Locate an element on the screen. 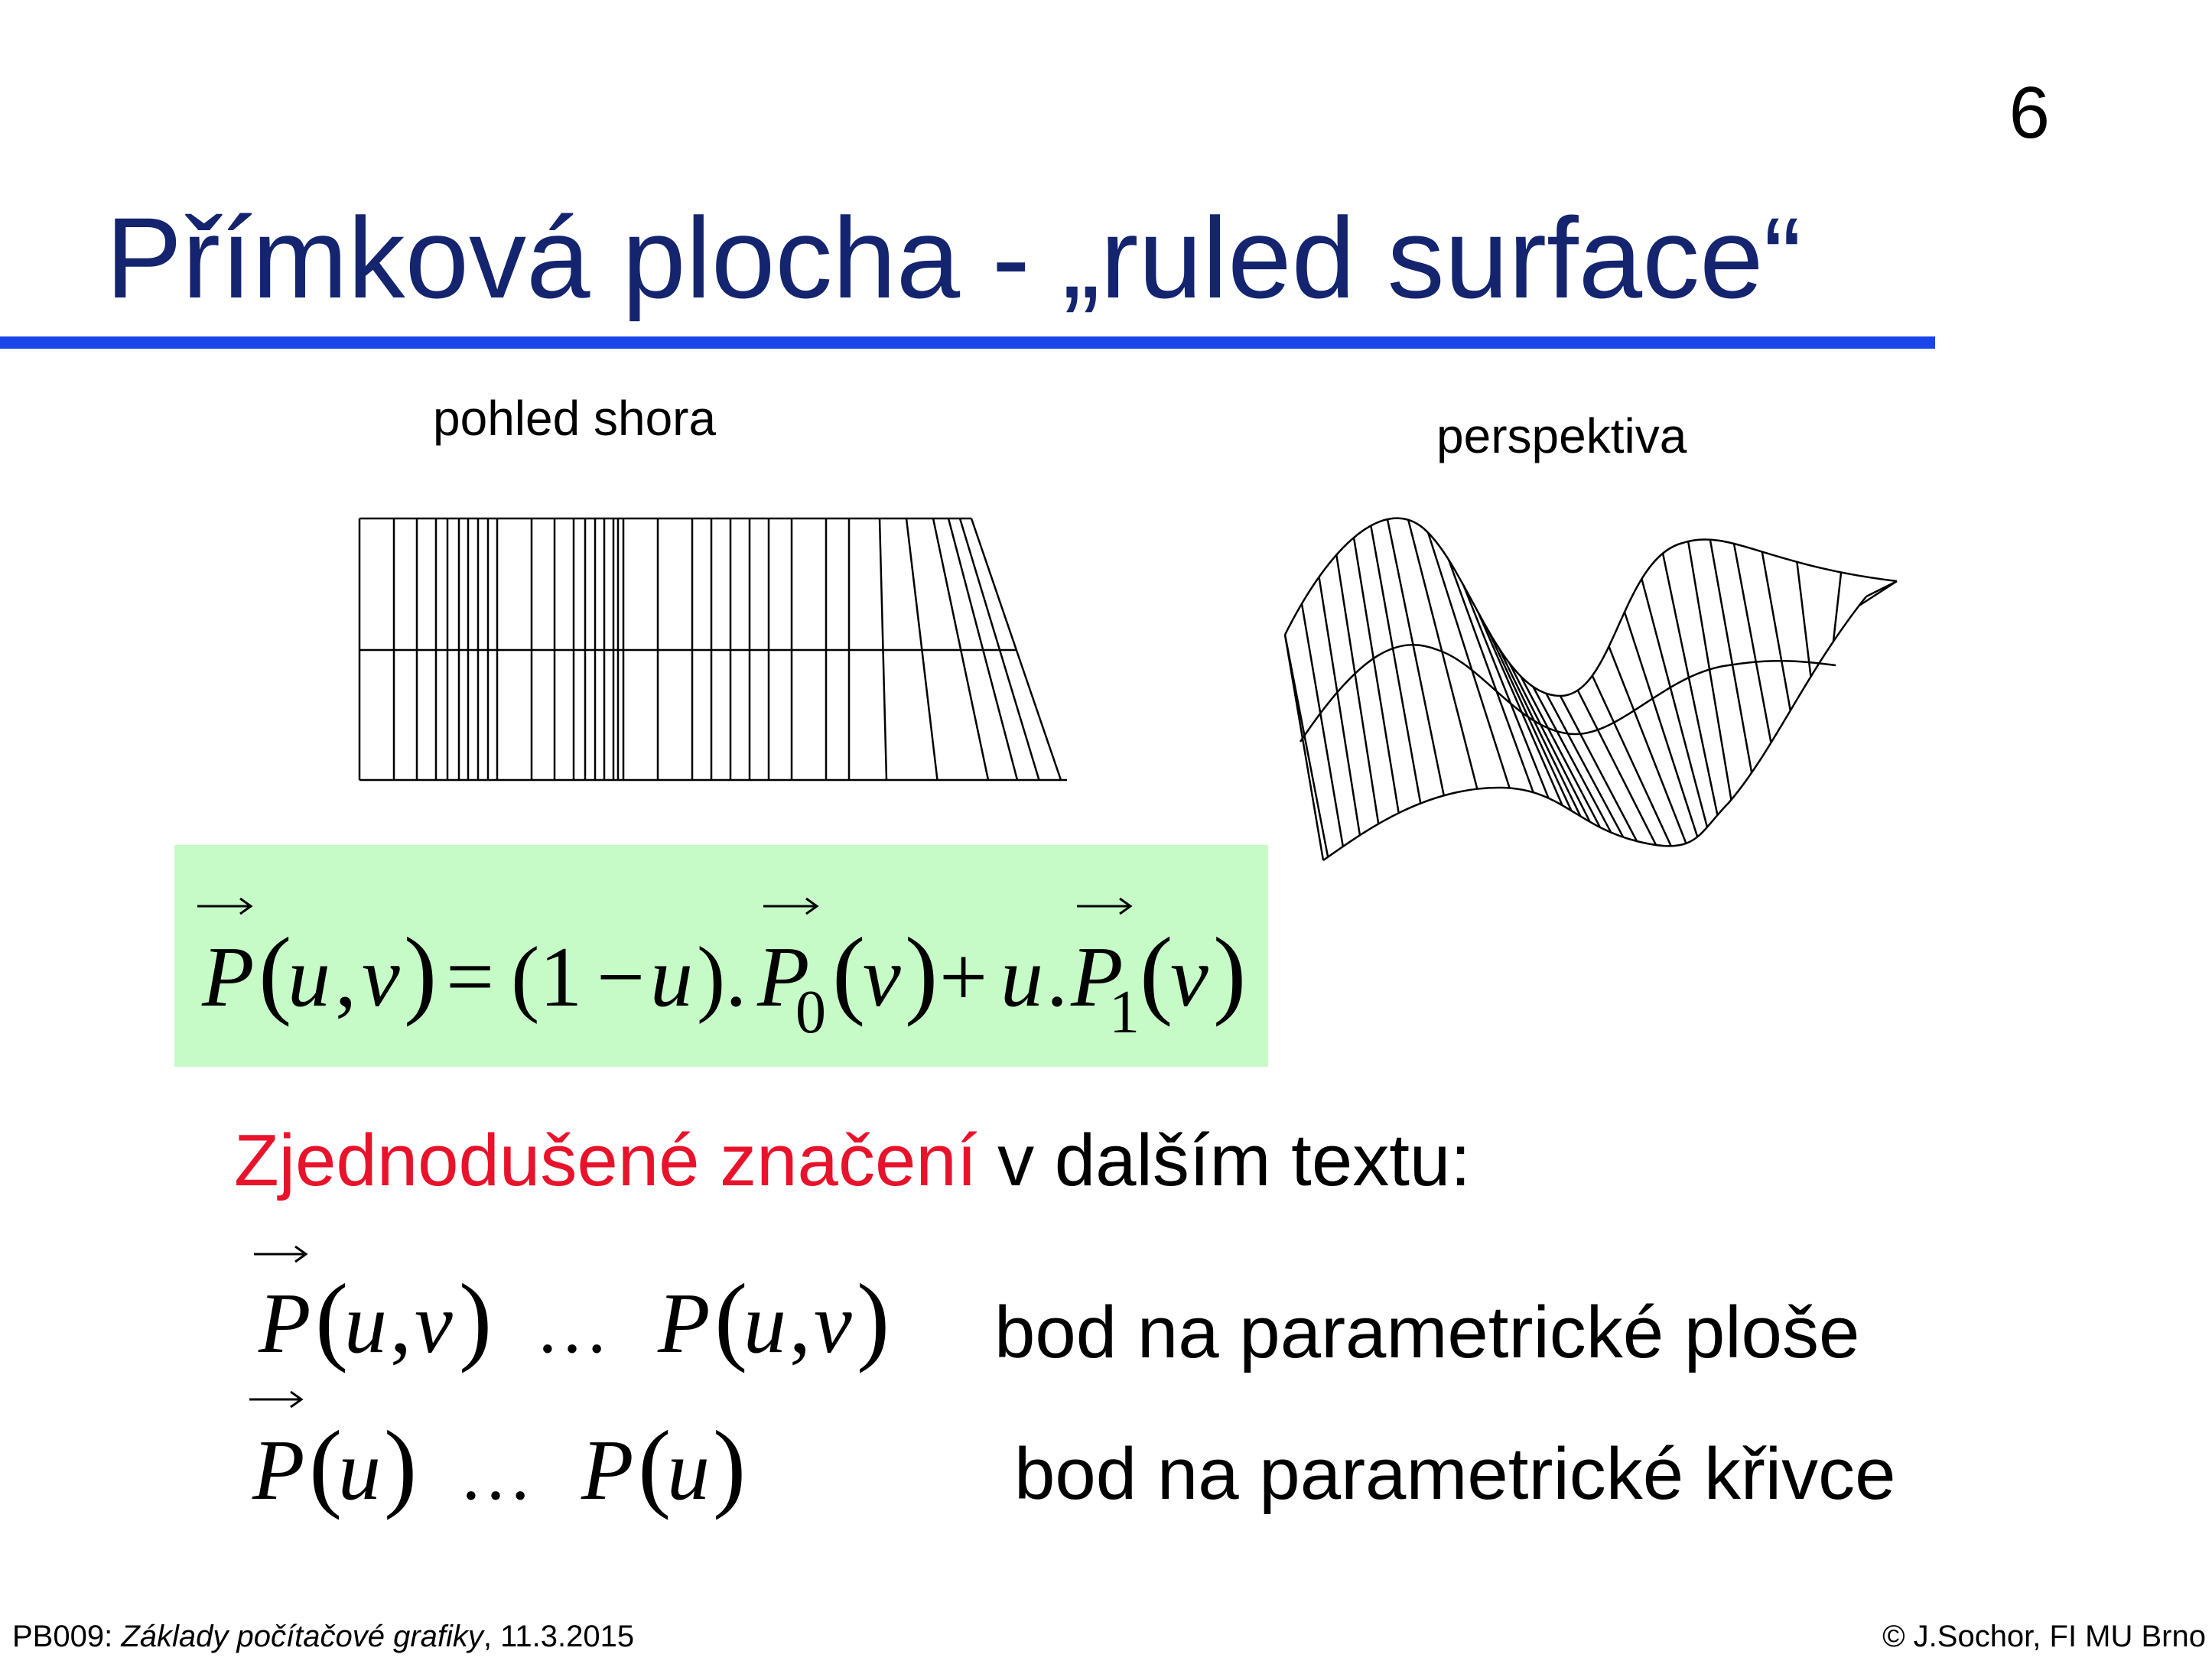 The image size is (2212, 1664). simplified-notation-note: Zjednodušené značení v dalším textu: is located at coordinates (852, 1161).